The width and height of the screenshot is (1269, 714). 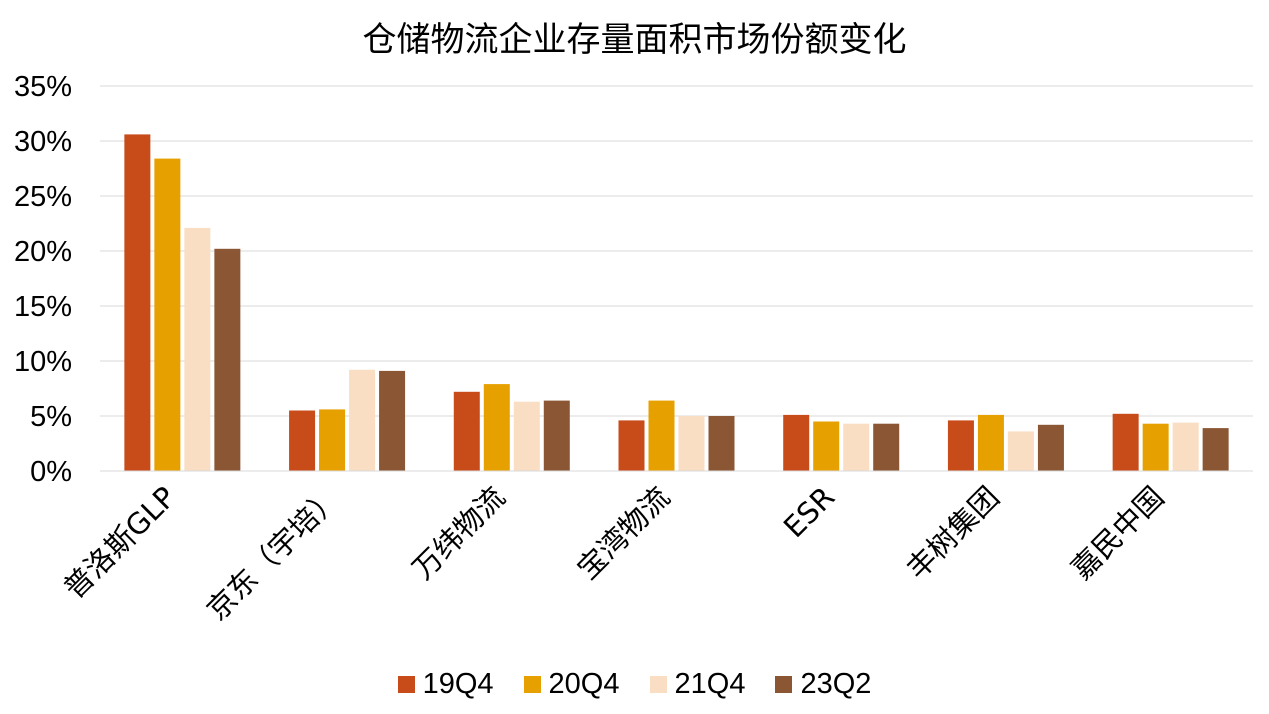 I want to click on x-tick-label: 宝湾物流, so click(x=623, y=533).